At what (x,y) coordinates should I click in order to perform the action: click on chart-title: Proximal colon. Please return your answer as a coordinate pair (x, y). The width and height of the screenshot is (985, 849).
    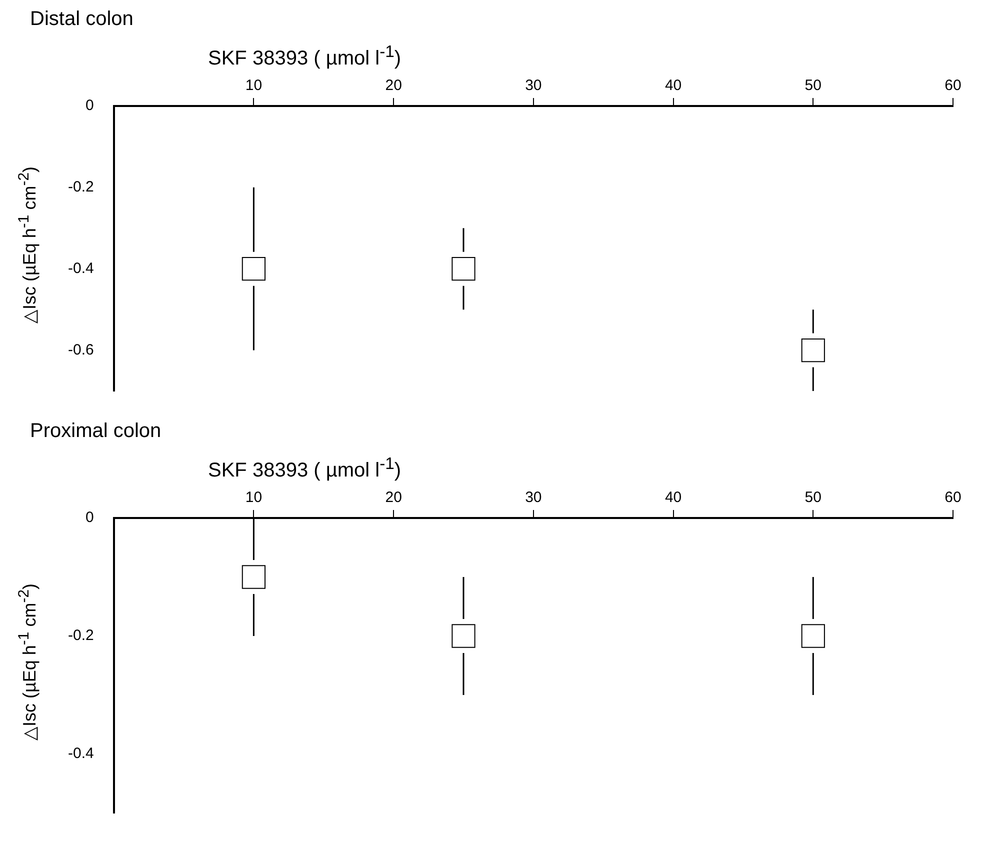
    Looking at the image, I should click on (95, 432).